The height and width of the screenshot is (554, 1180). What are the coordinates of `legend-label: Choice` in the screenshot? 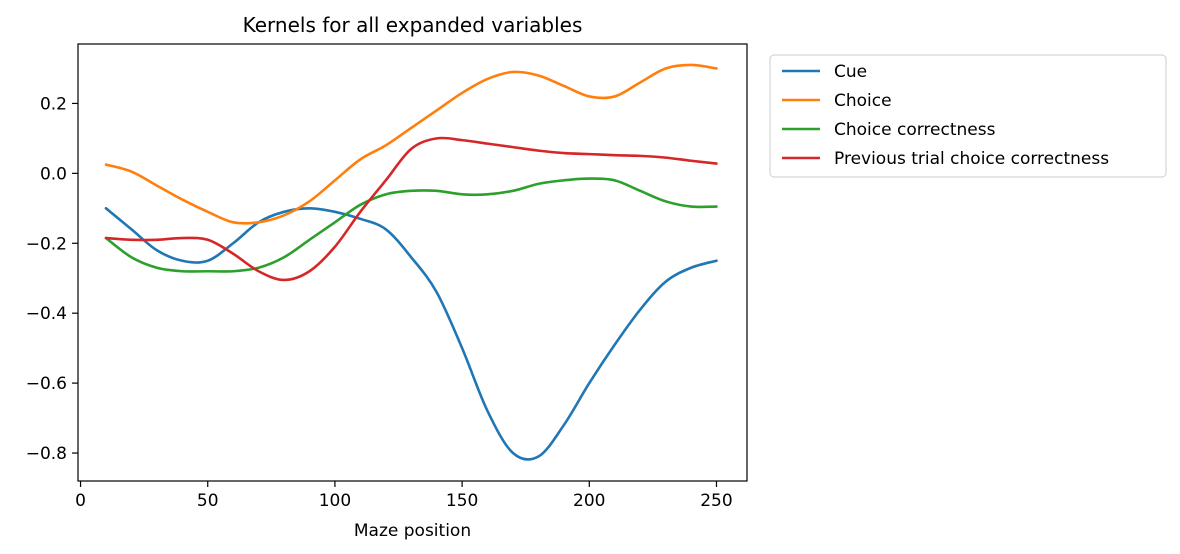 It's located at (863, 101).